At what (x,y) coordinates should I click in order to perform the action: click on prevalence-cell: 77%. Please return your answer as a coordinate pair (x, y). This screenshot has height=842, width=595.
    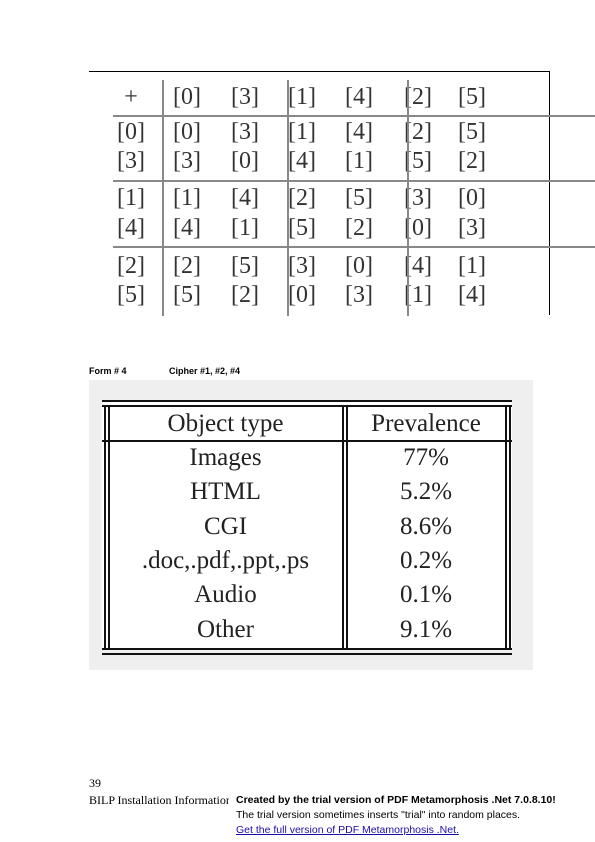
    Looking at the image, I should click on (426, 457).